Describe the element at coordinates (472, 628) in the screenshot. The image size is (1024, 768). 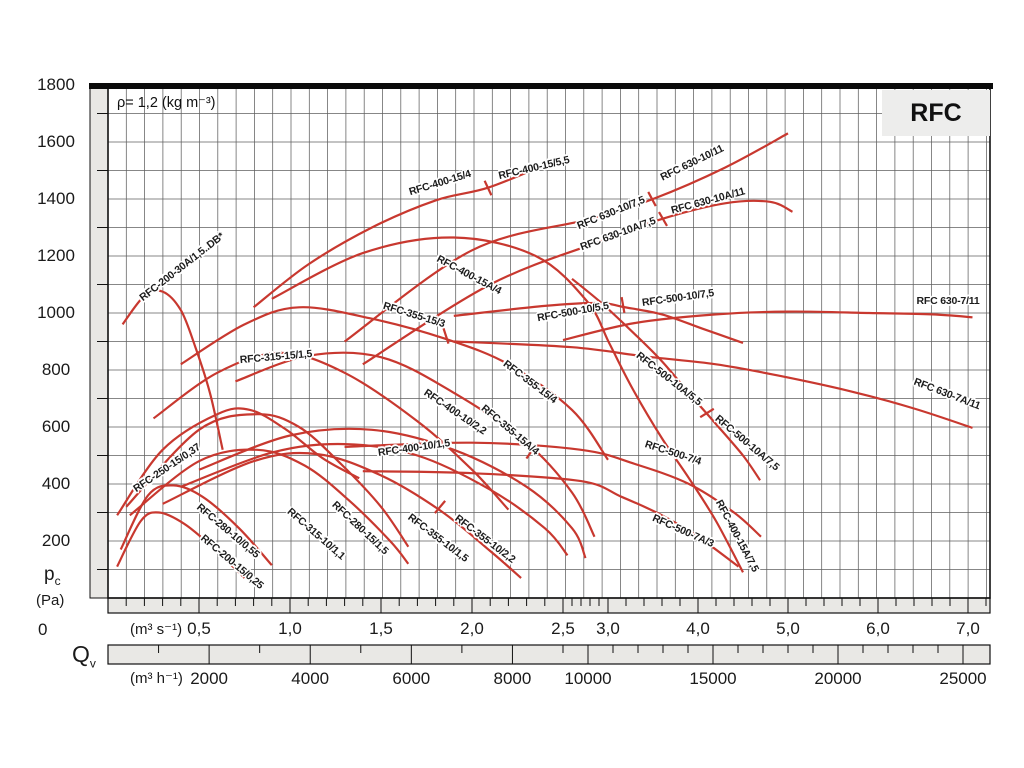
I see `x-tick-label-m3s: 2,0` at that location.